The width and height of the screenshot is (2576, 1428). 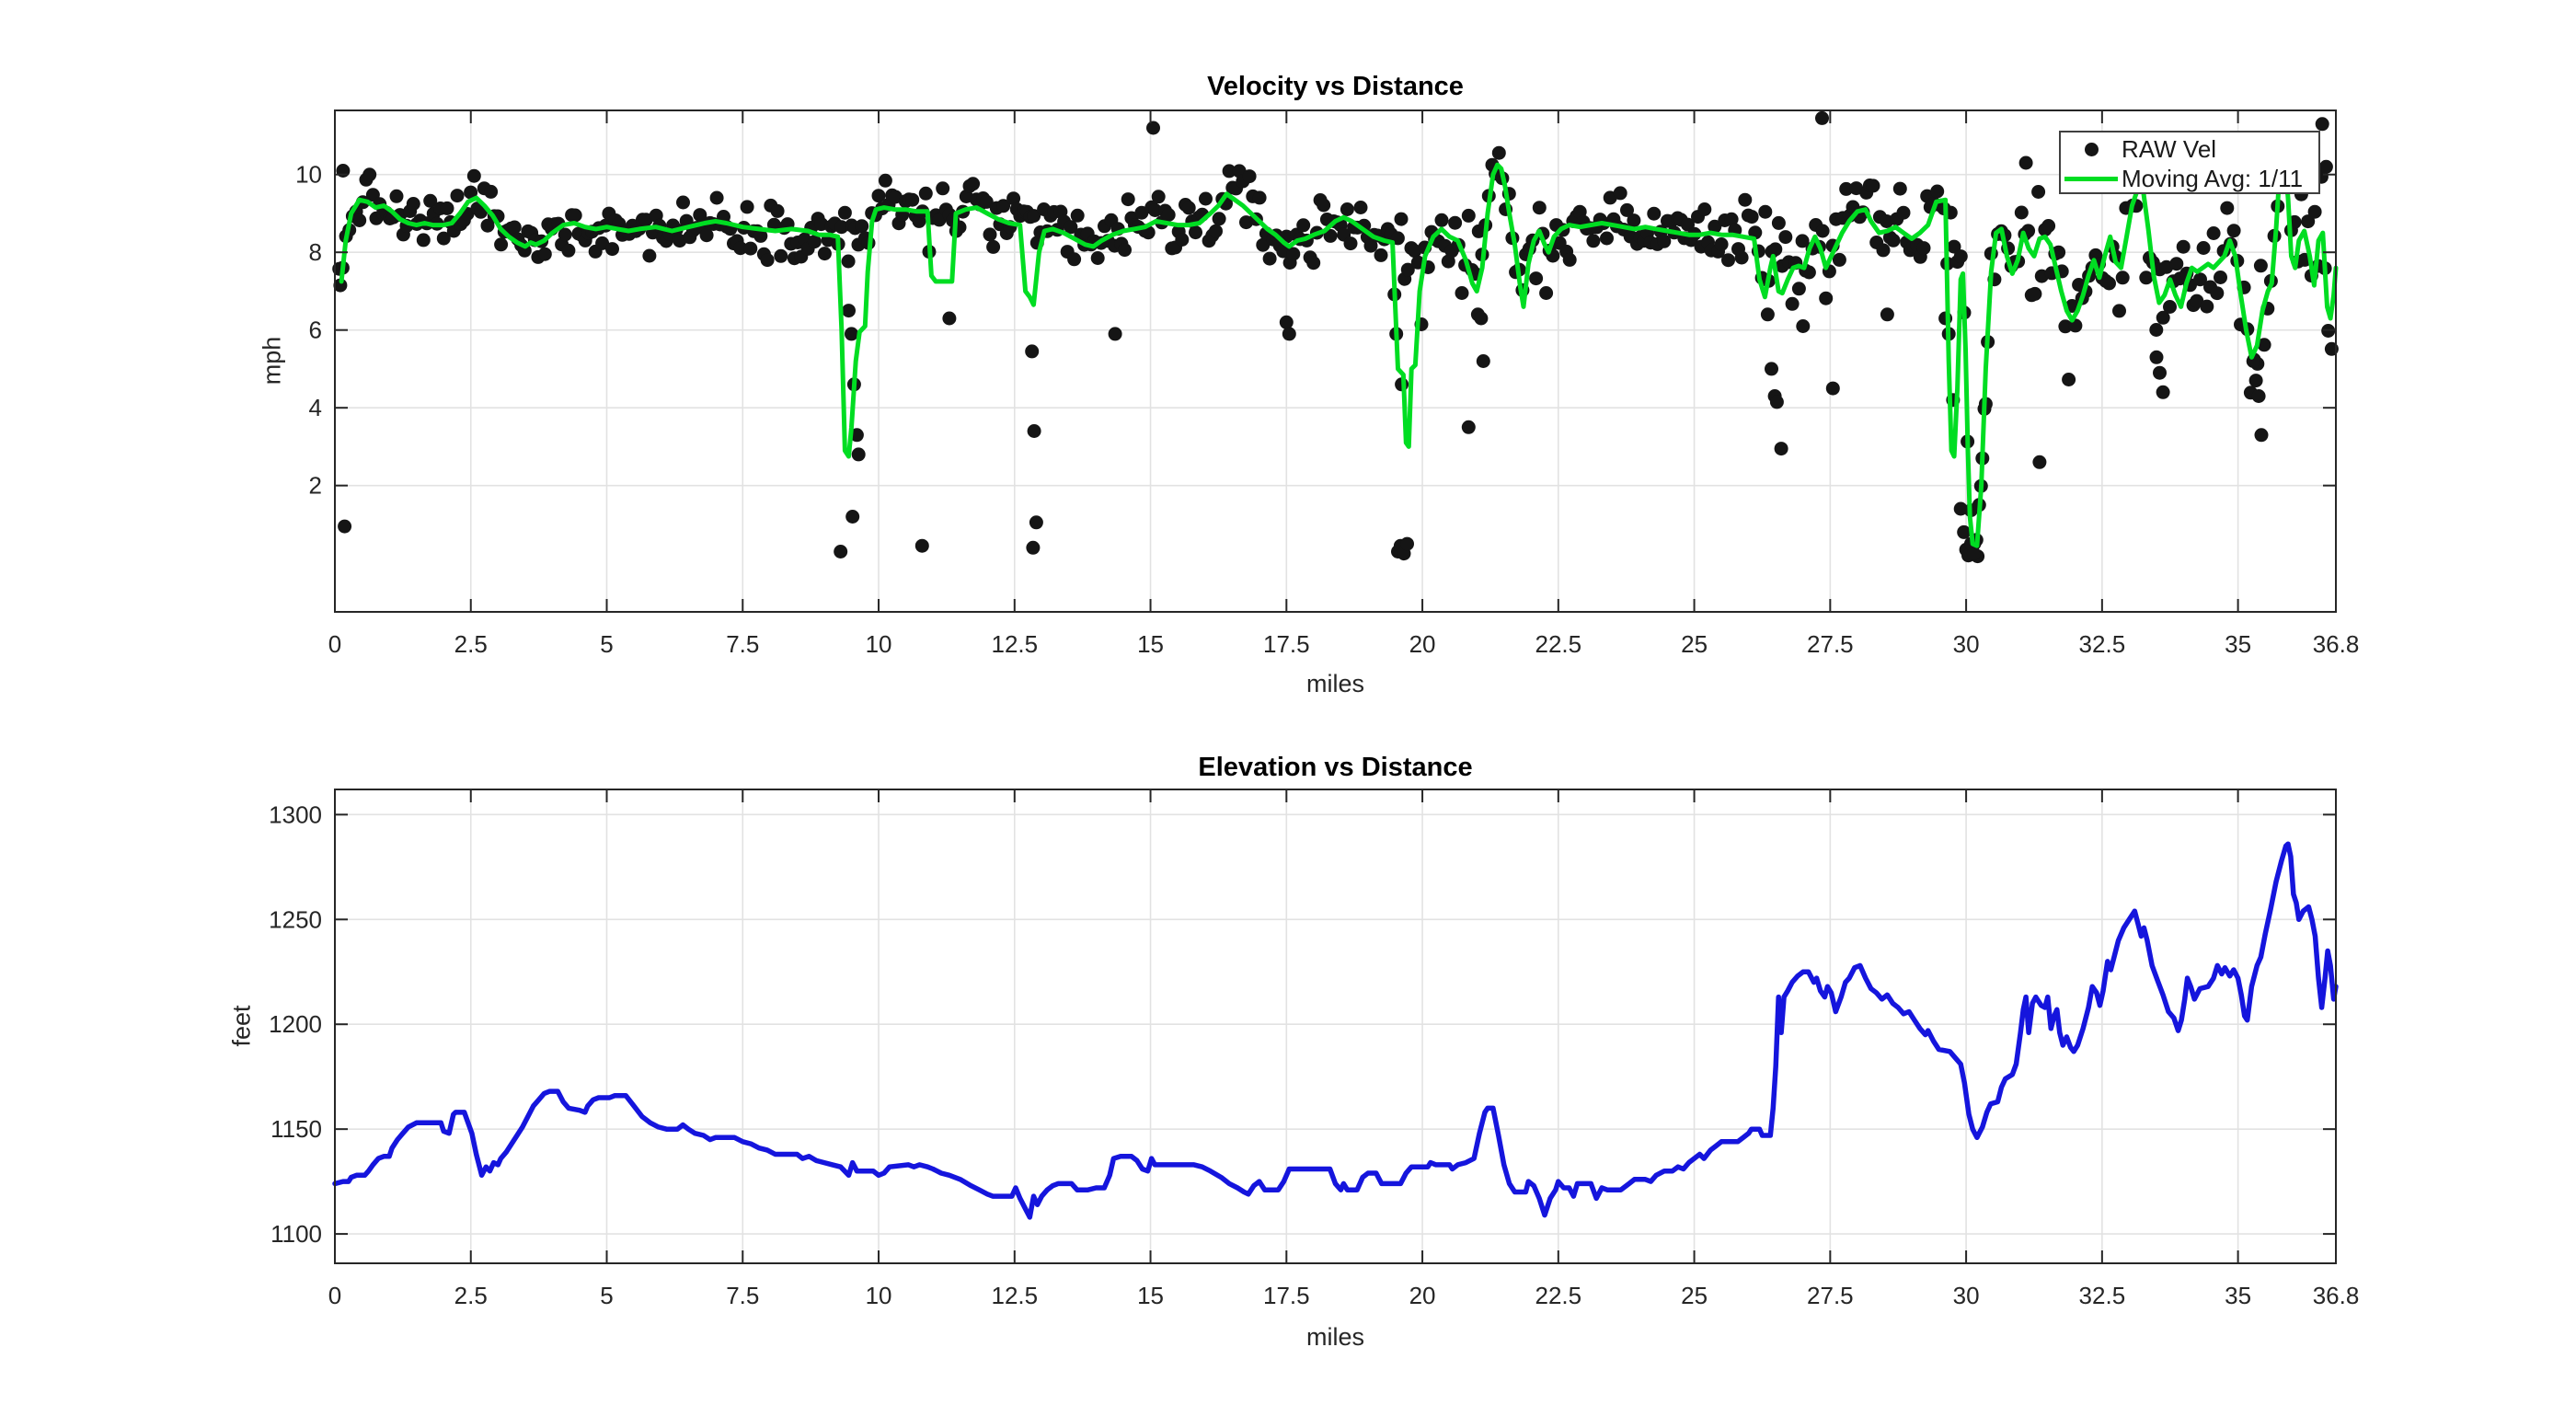 I want to click on elevation-x-tick-label: 7.5, so click(x=742, y=1295).